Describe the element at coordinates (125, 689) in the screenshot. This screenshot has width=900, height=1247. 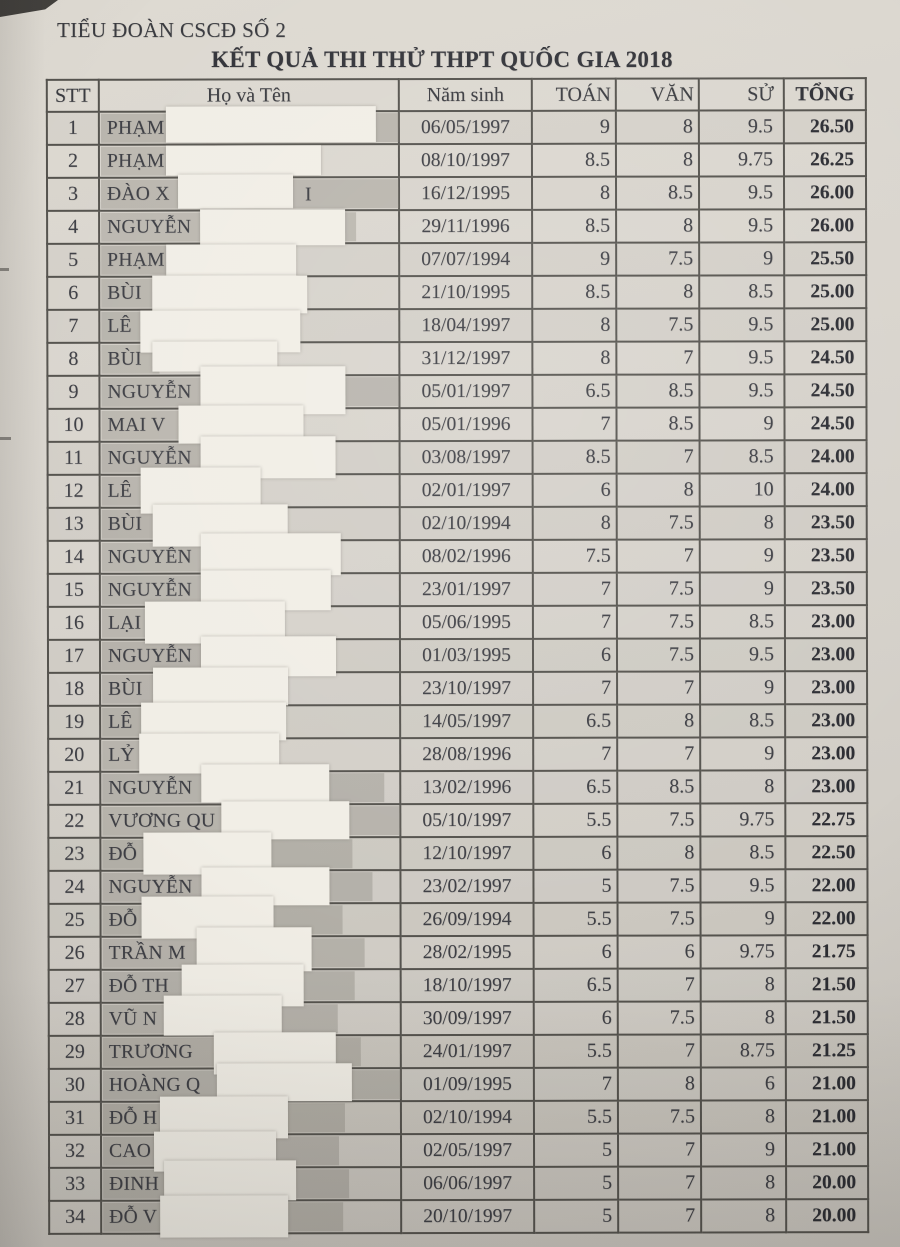
I see `name-visible-text: BÙI` at that location.